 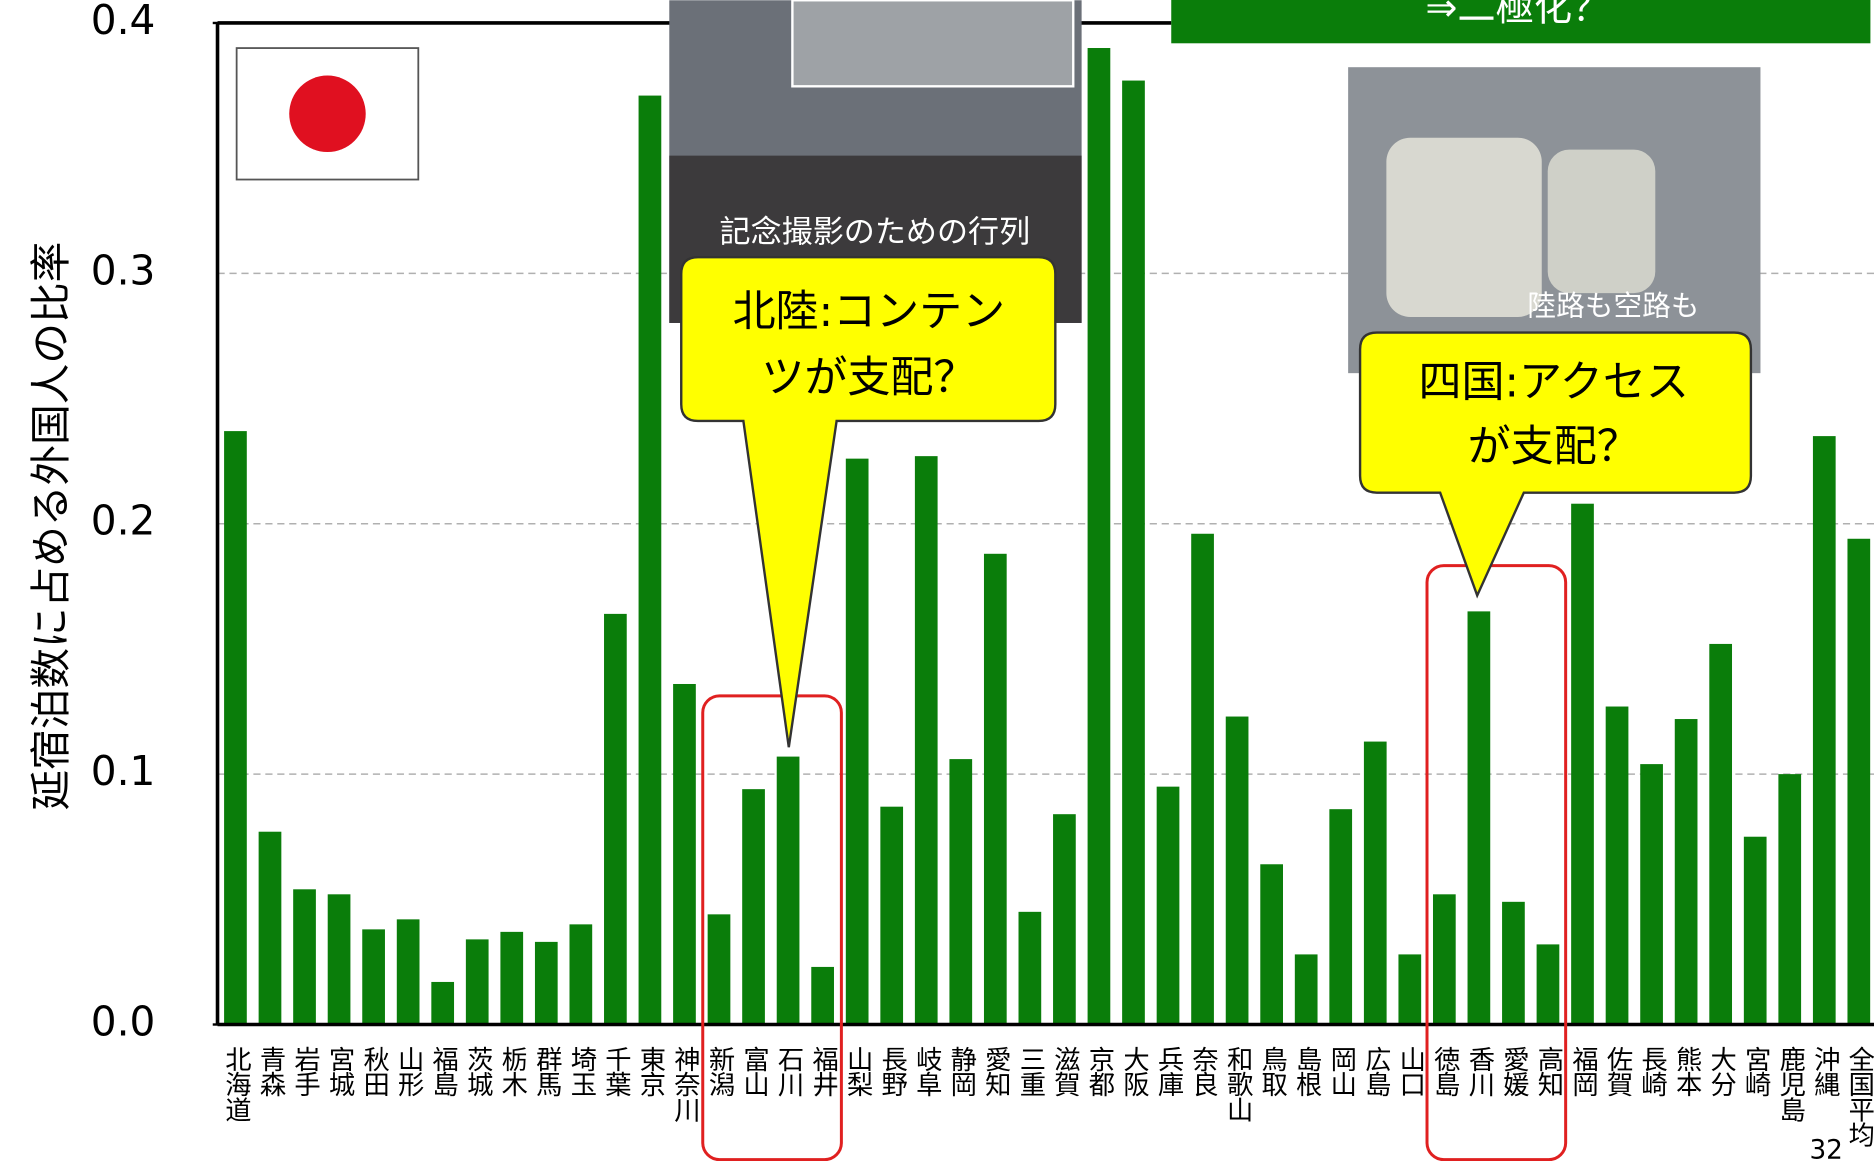 I want to click on x-tick-label: 宮崎, so click(x=1755, y=1071).